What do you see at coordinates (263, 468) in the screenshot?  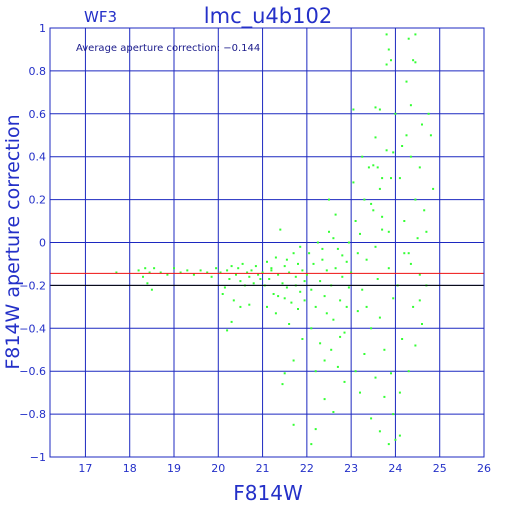 I see `x-tick-label: 21` at bounding box center [263, 468].